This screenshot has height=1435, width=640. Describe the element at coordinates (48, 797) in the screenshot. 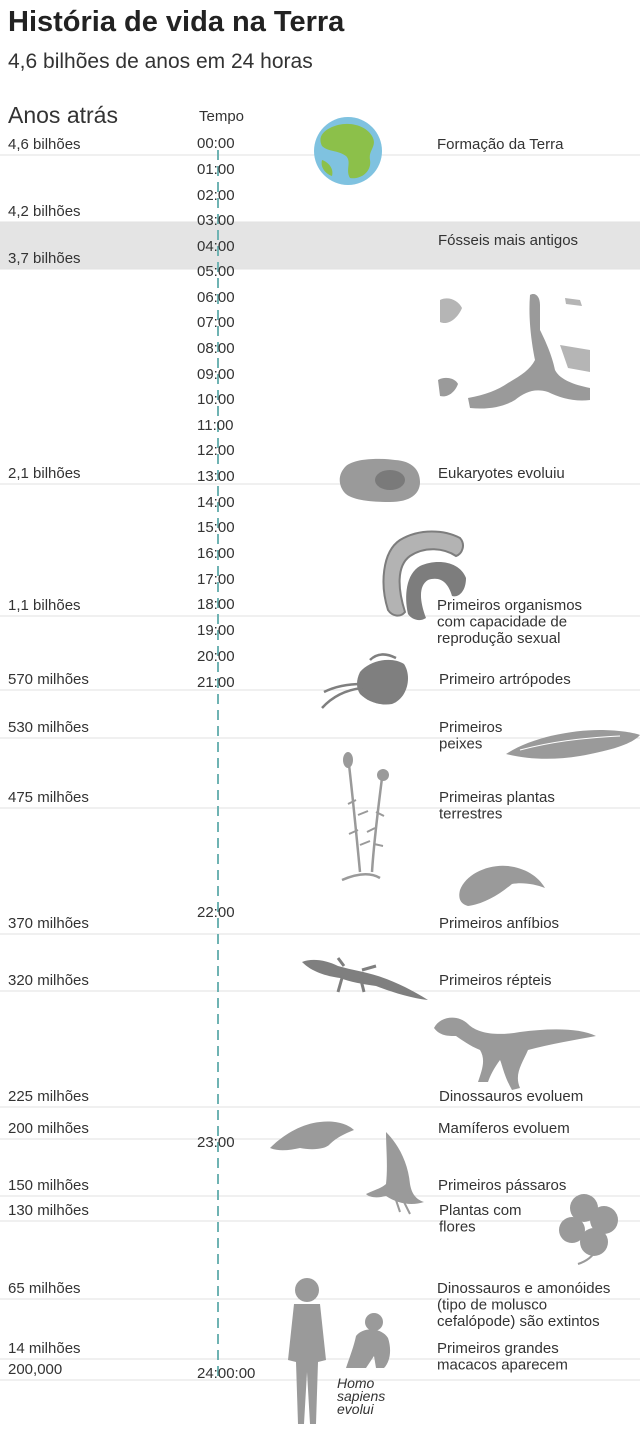

I see `years-ago-label: 475 milhões` at that location.